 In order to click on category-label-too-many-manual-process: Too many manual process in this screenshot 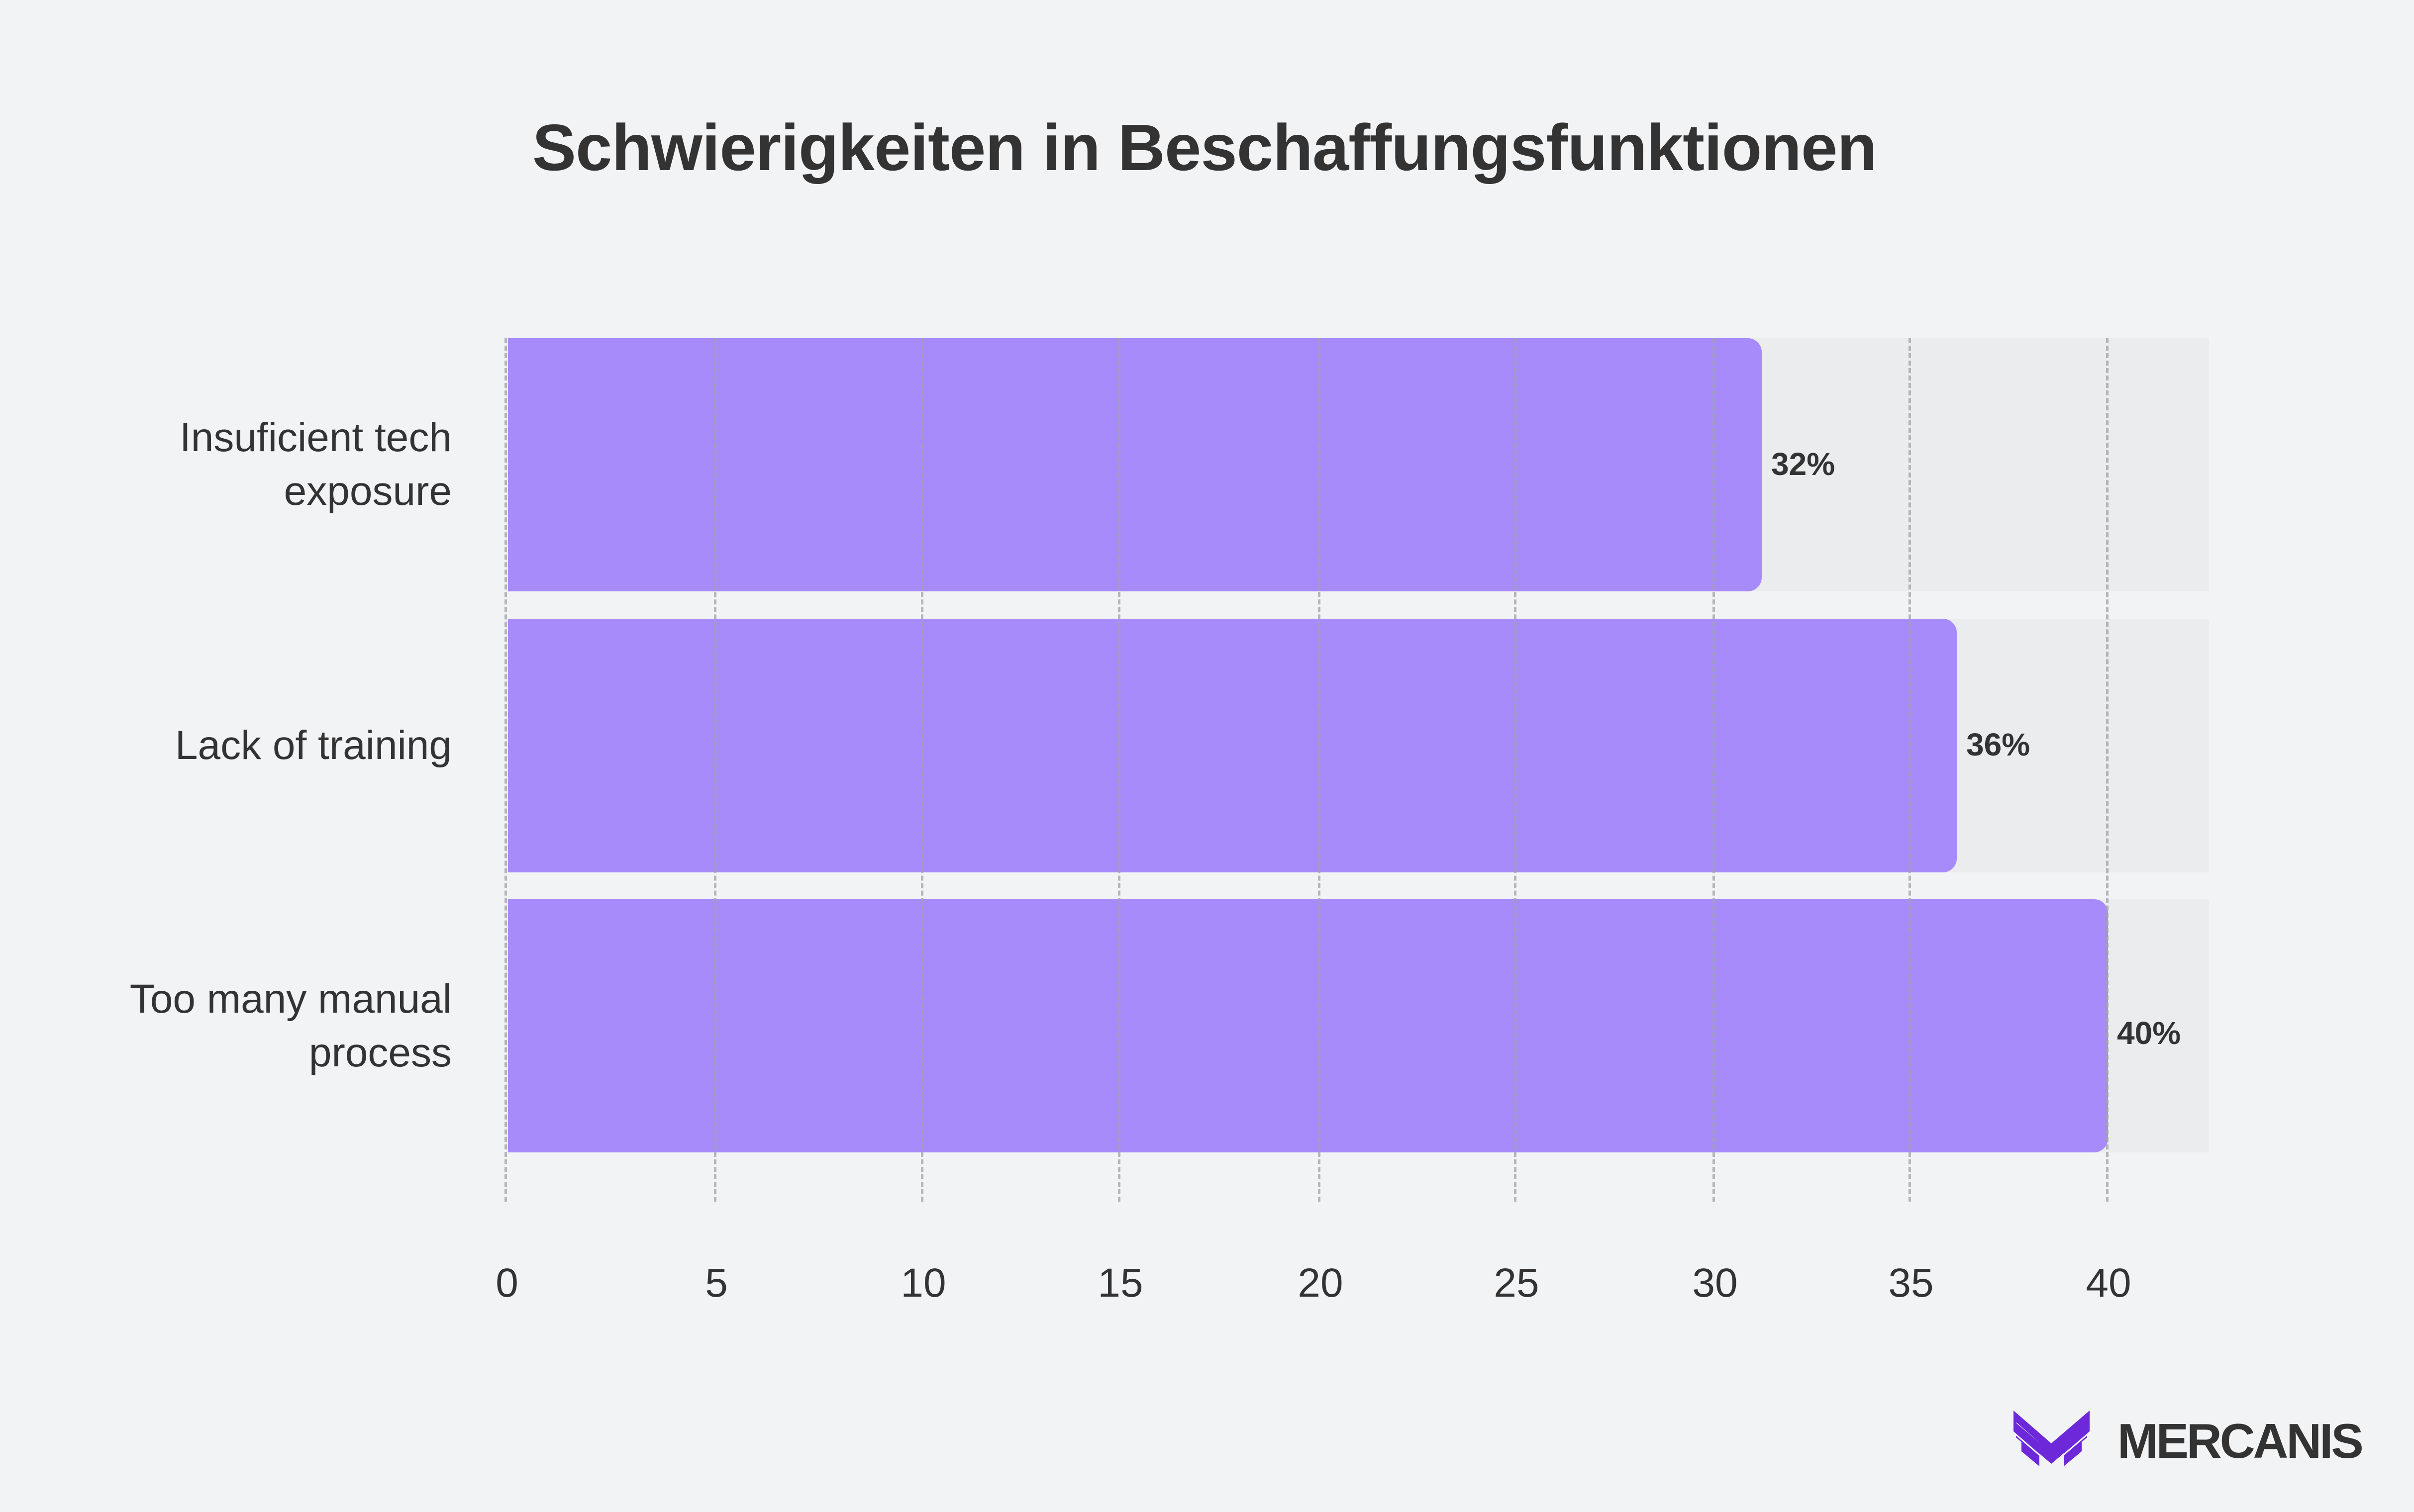, I will do `click(228, 1026)`.